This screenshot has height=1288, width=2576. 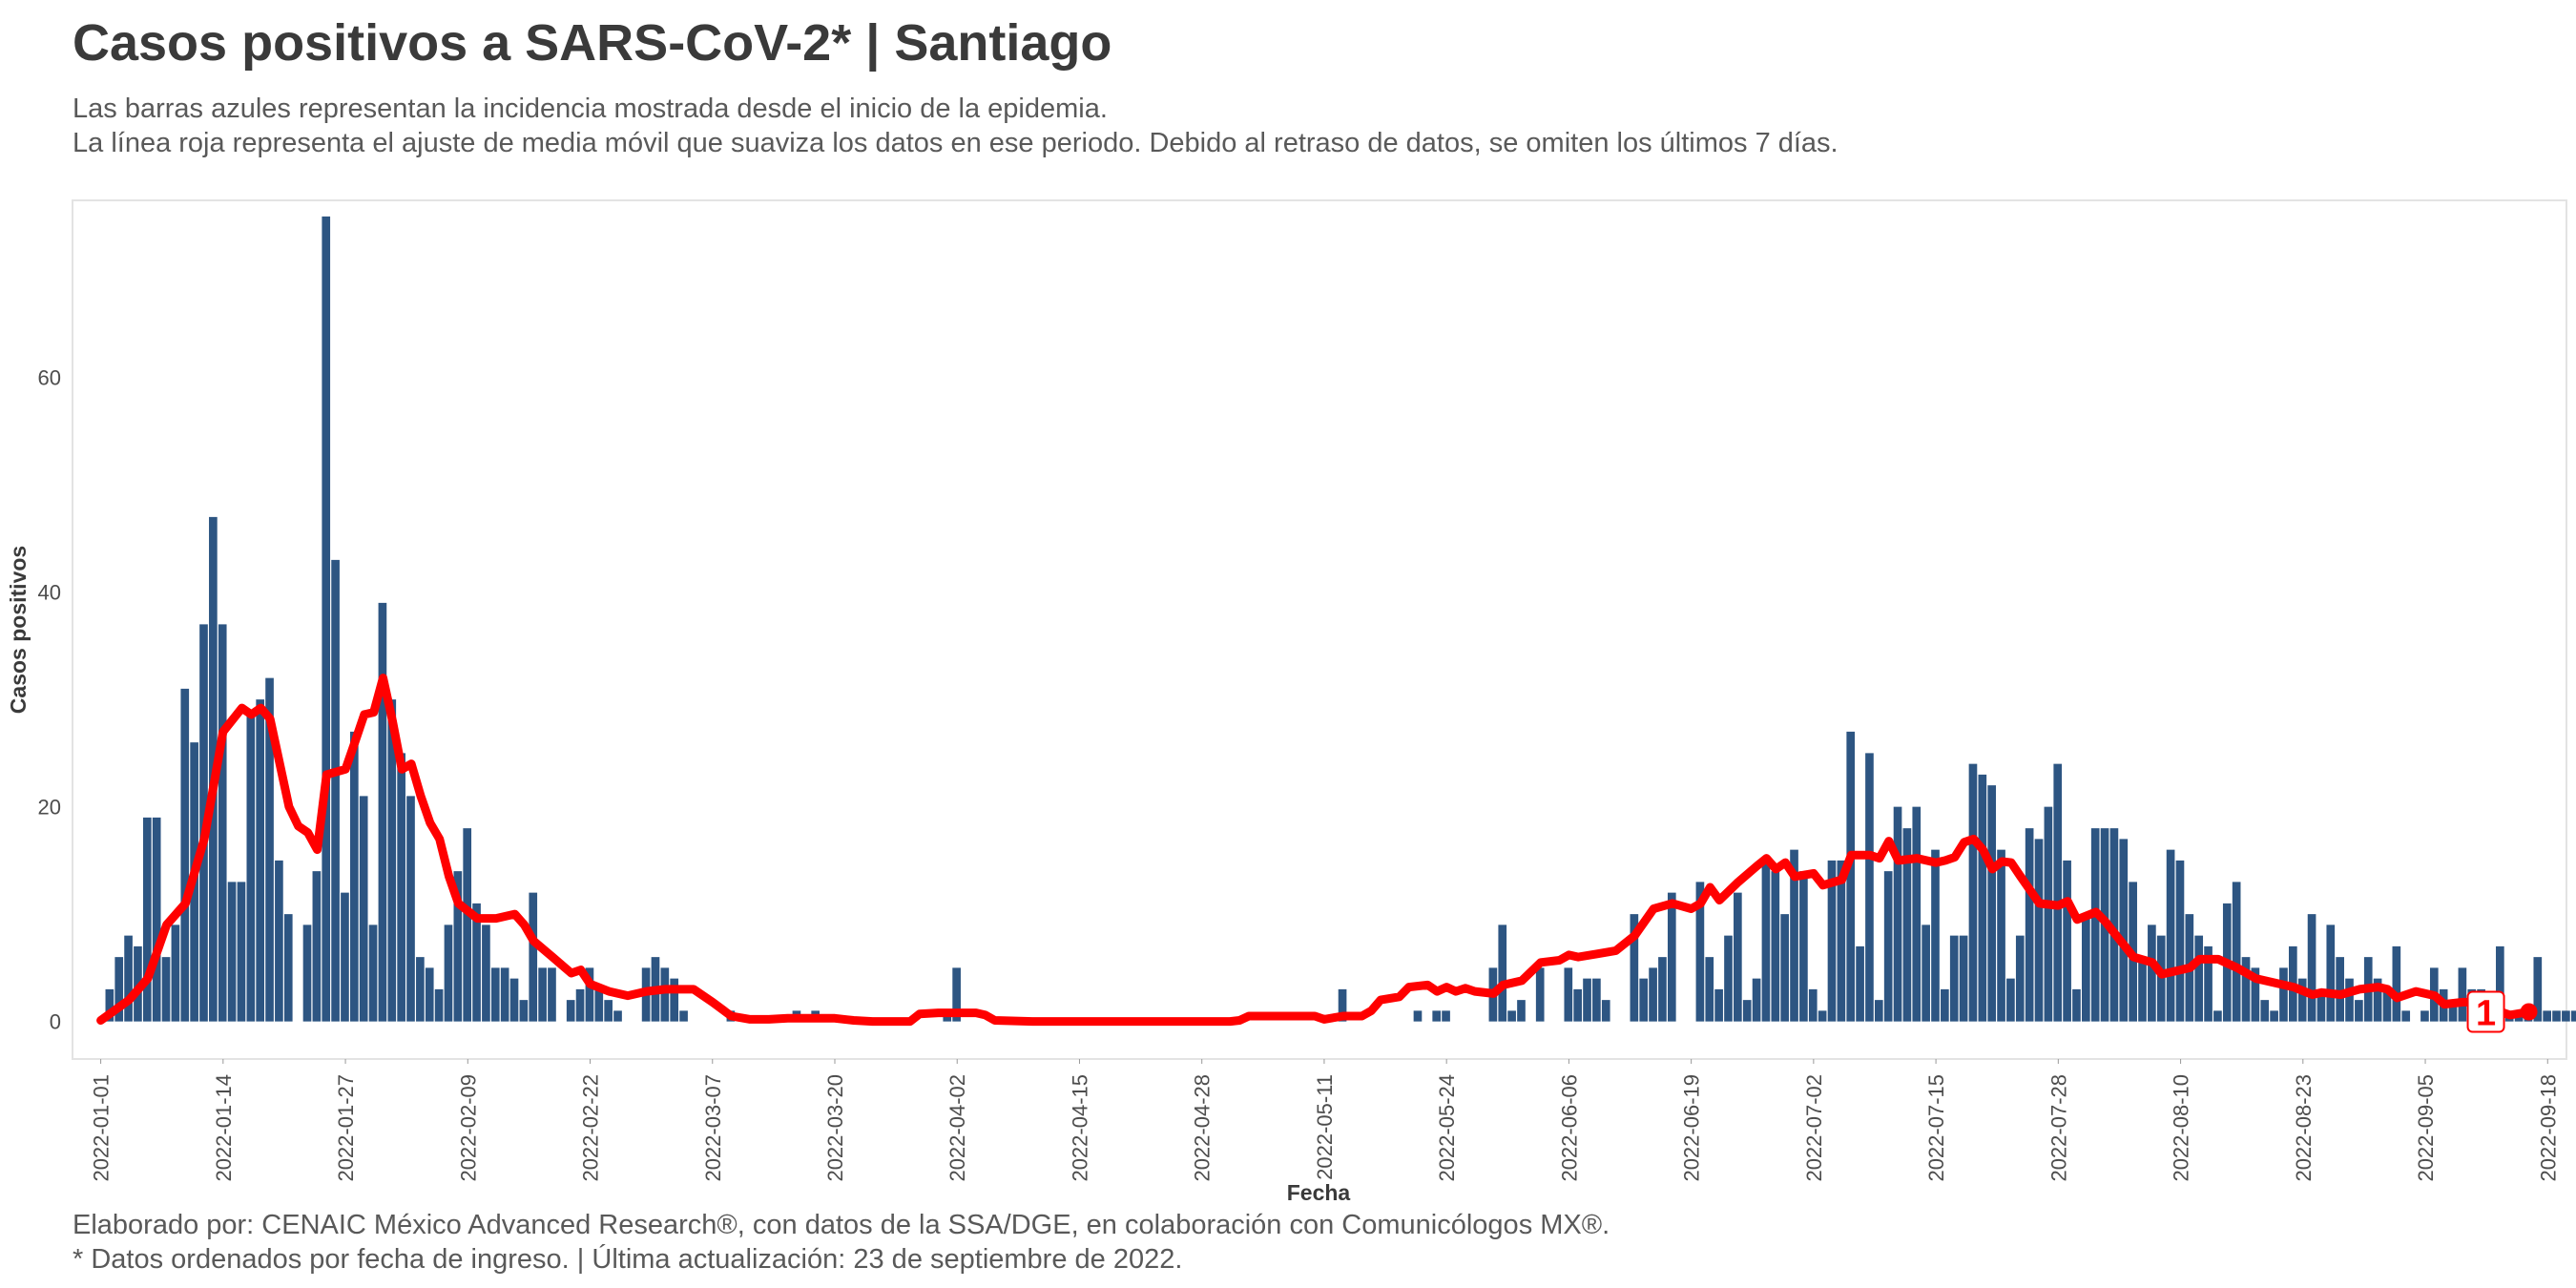 I want to click on end-point-marker, so click(x=2529, y=1012).